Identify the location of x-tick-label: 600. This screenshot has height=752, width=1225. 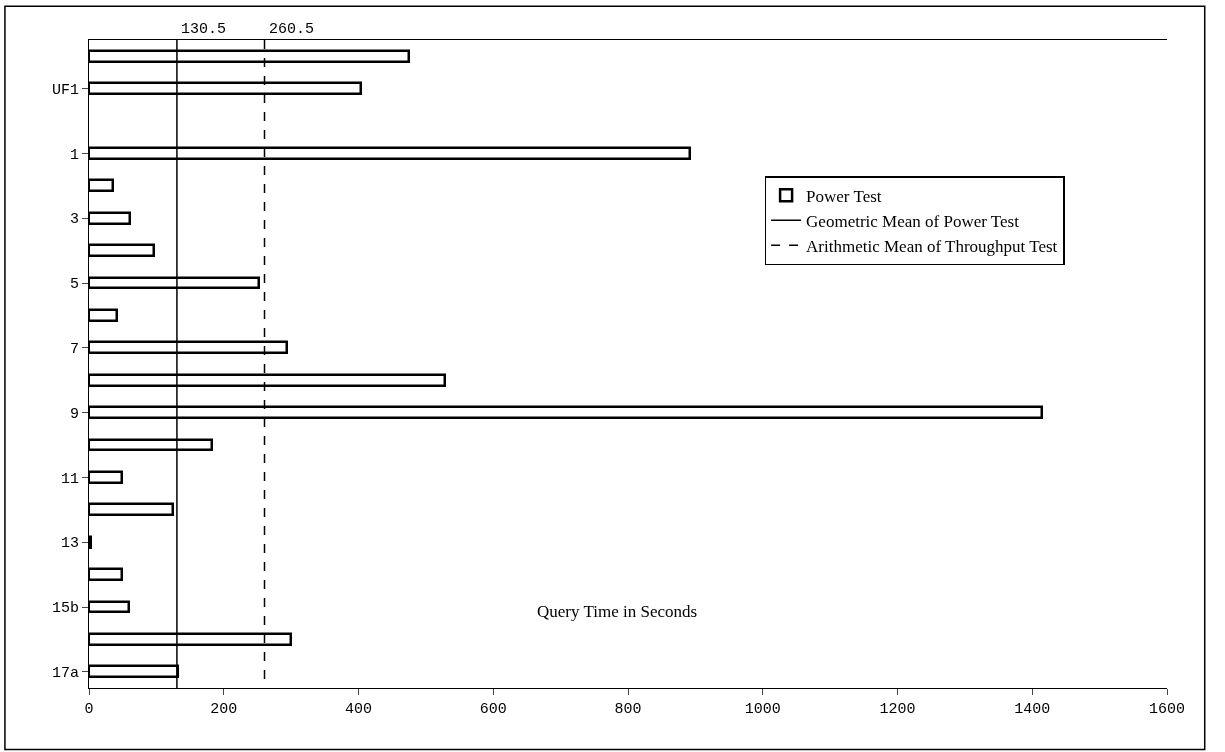
(493, 709).